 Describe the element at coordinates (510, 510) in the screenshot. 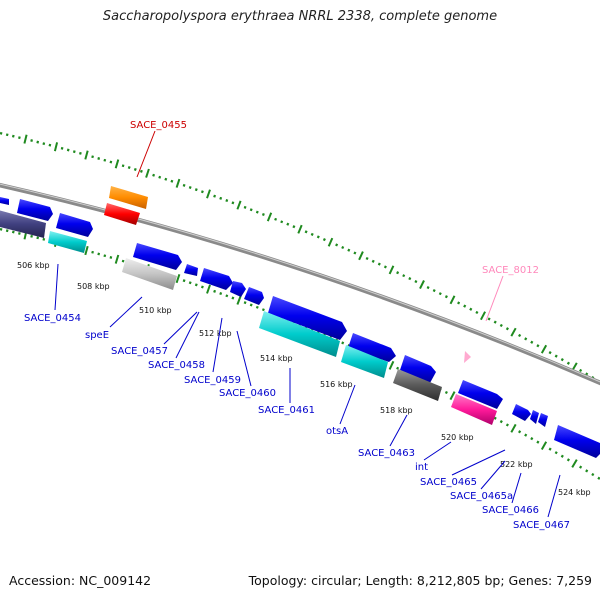

I see `gene-label-sace-0466: SACE_0466` at that location.